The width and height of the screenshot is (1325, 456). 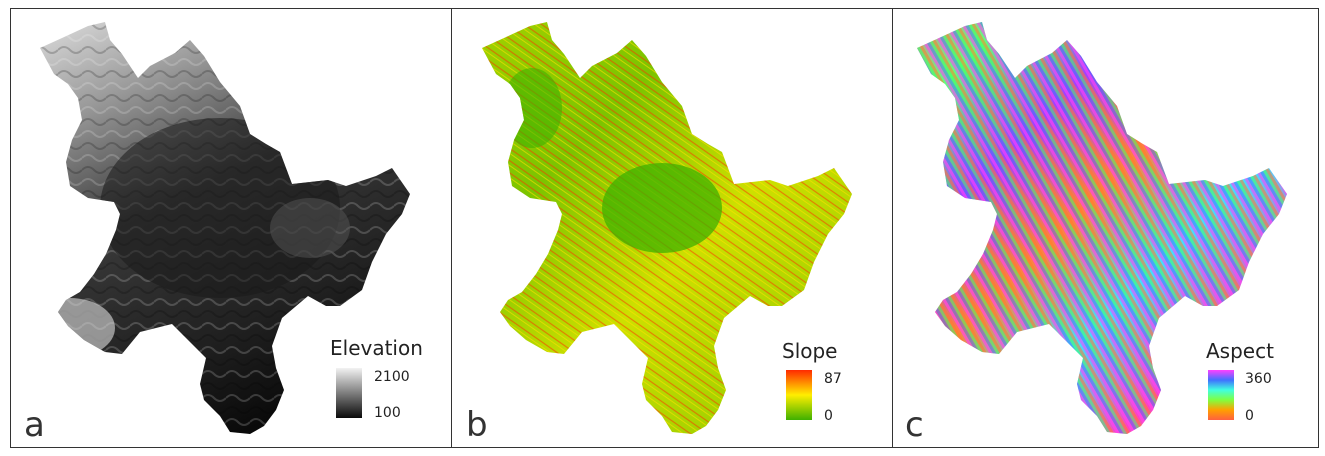 I want to click on legend-max-aspect: 360, so click(x=1258, y=379).